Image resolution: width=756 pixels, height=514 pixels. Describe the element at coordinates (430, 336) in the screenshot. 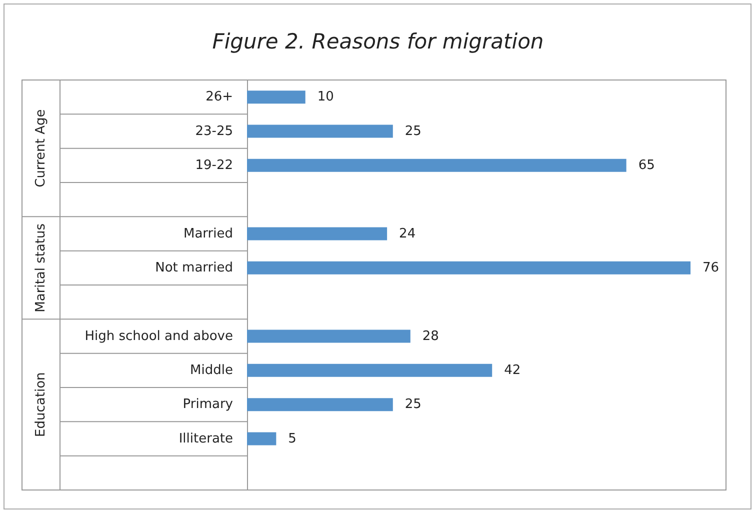

I see `data-label: 28` at that location.